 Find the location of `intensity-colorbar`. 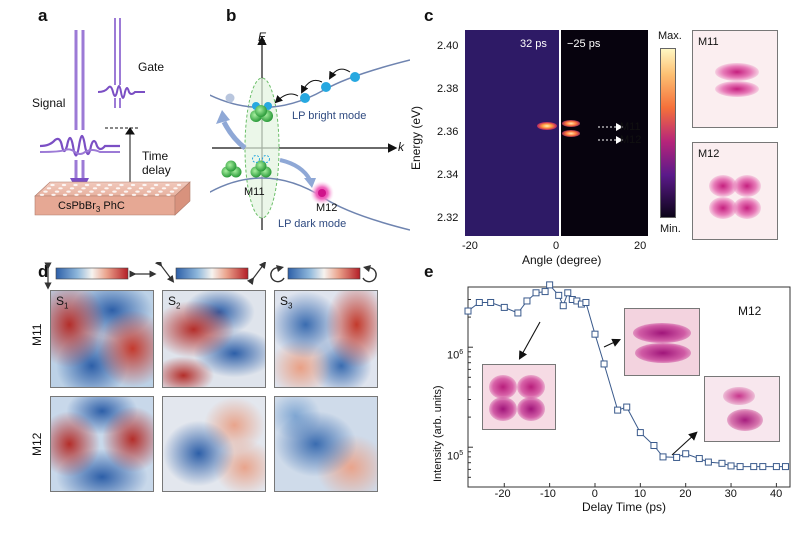

intensity-colorbar is located at coordinates (668, 133).